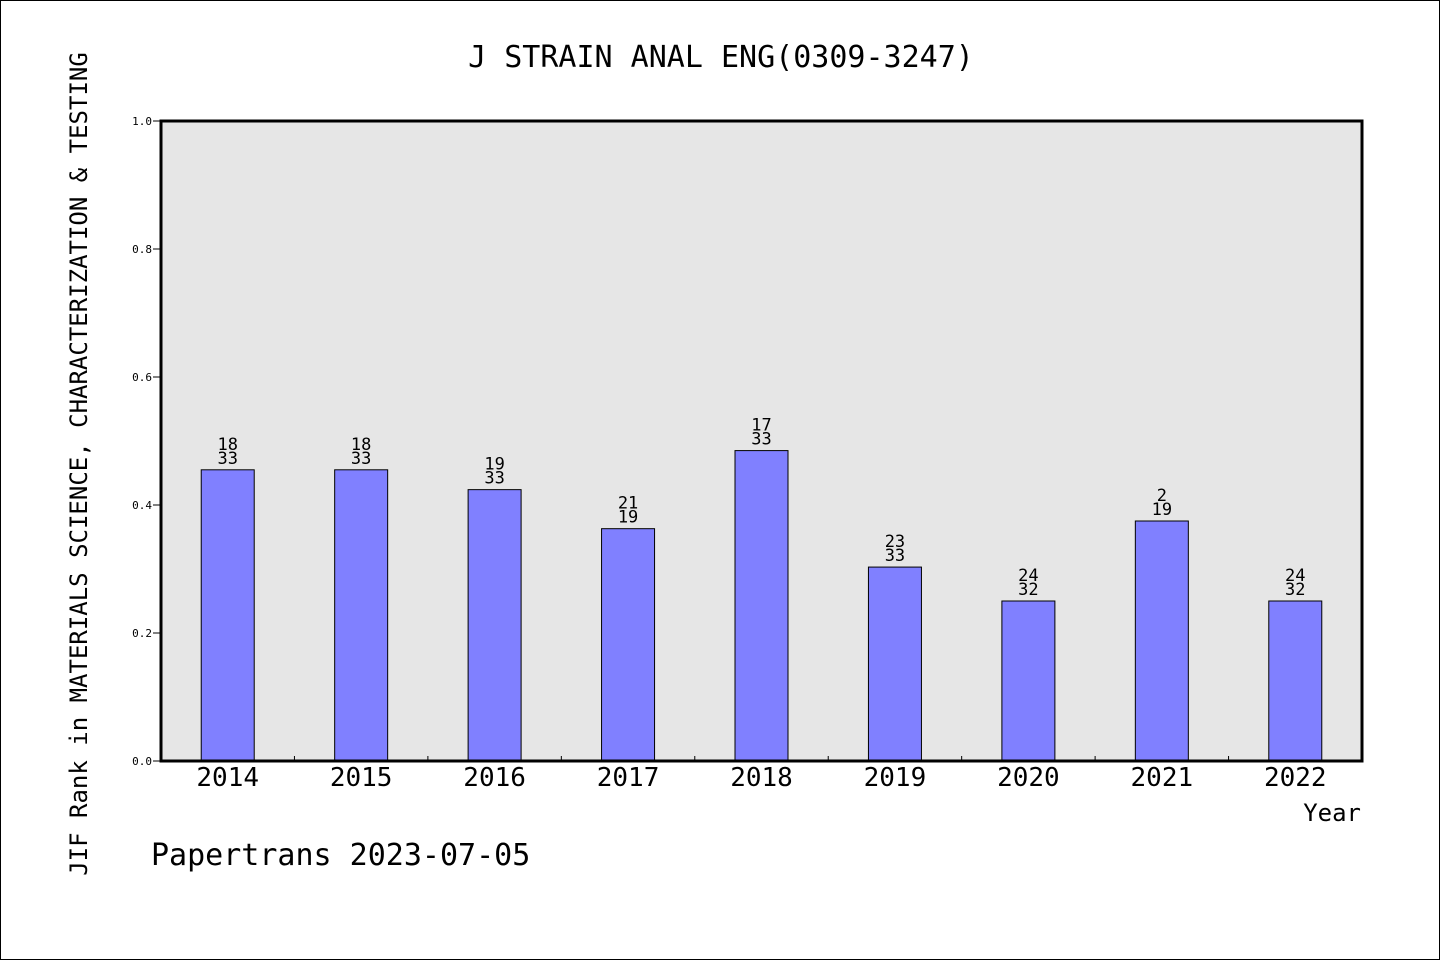 Image resolution: width=1440 pixels, height=961 pixels. I want to click on bar-label-rank-2022: 24, so click(1295, 576).